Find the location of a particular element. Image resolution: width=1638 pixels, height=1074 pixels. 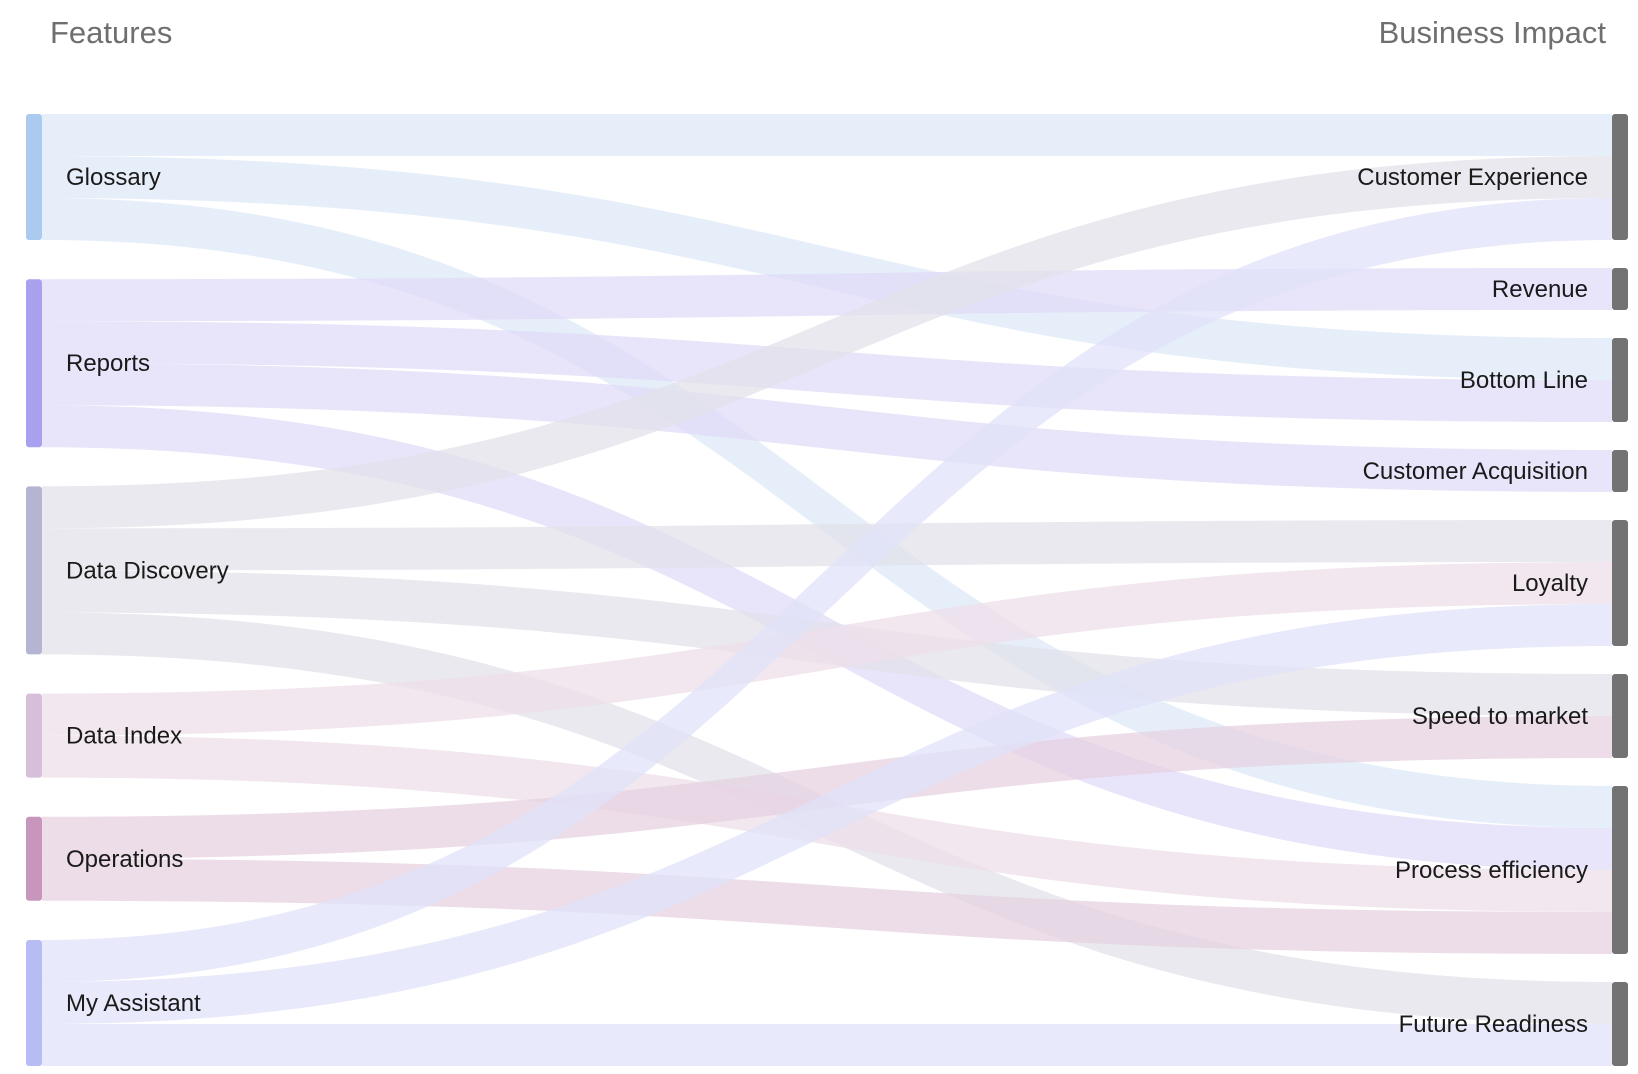

node-reports is located at coordinates (34, 363).